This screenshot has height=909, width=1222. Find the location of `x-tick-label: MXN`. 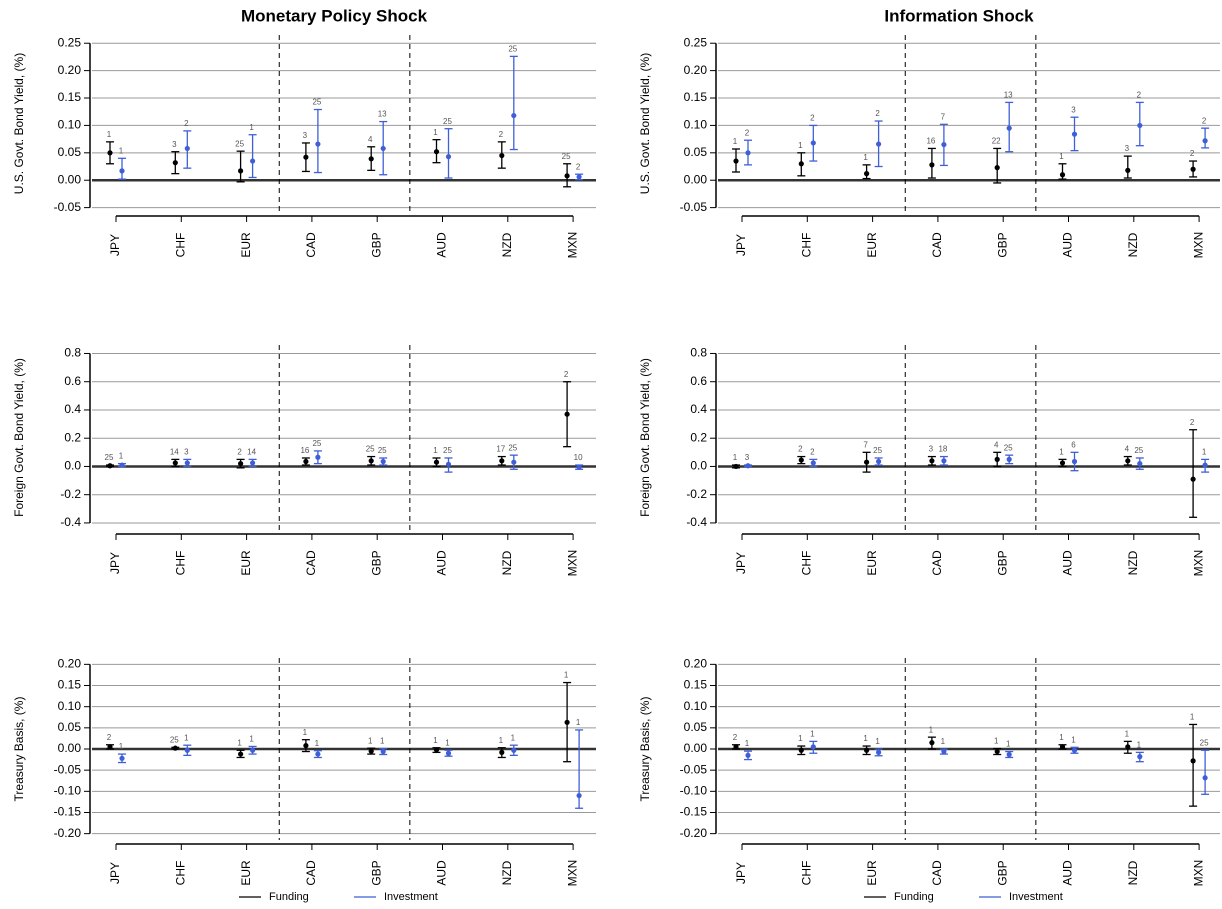

x-tick-label: MXN is located at coordinates (1198, 563).